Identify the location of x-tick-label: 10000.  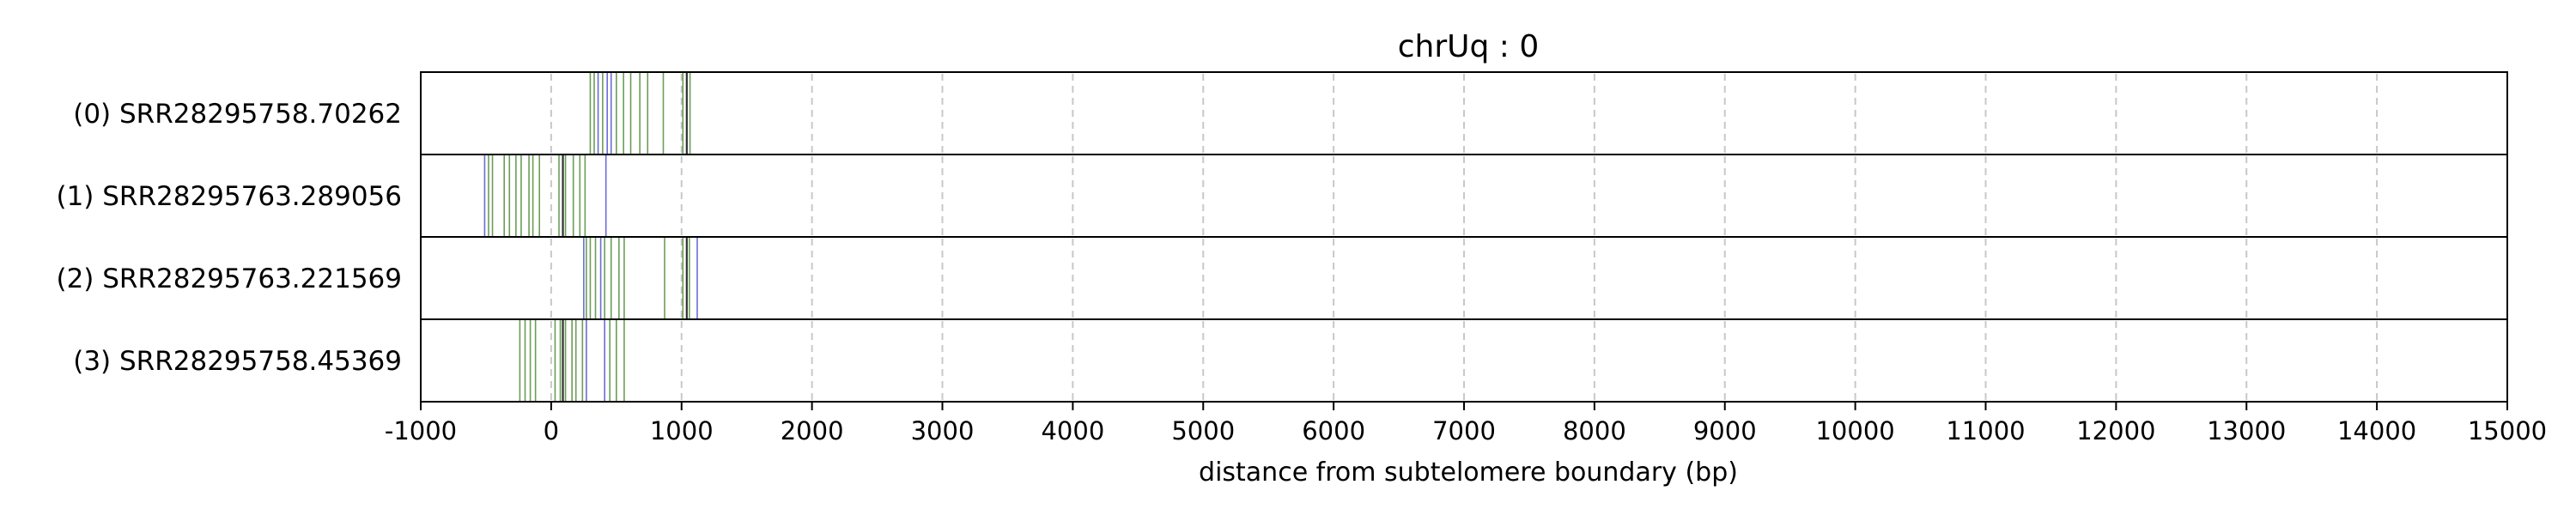
(1855, 430).